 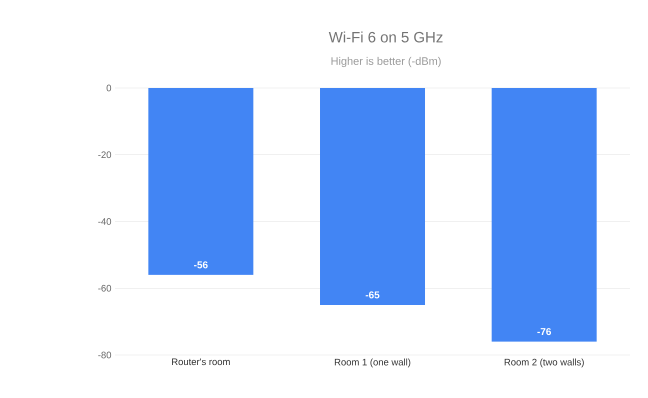 What do you see at coordinates (109, 88) in the screenshot?
I see `y-tick-label: 0` at bounding box center [109, 88].